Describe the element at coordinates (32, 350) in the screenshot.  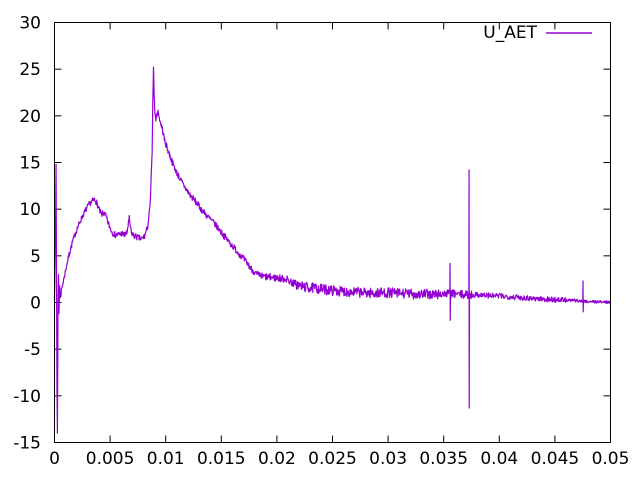
I see `y-tick-label: -5` at that location.